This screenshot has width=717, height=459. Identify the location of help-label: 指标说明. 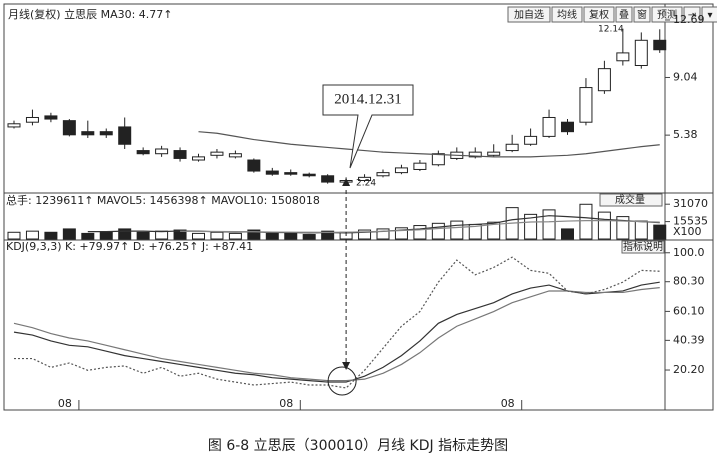
(643, 246).